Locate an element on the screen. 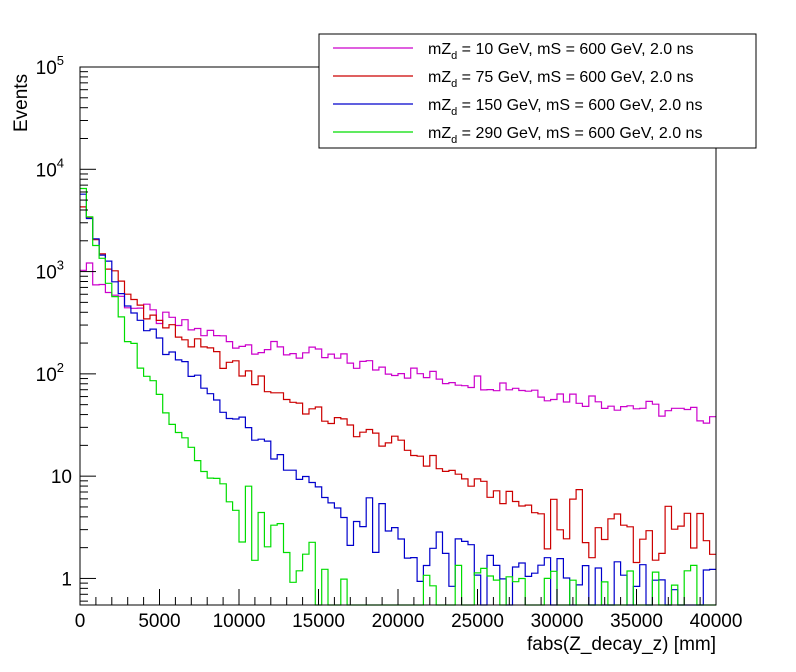  x-tick-label: 5000 is located at coordinates (159, 621).